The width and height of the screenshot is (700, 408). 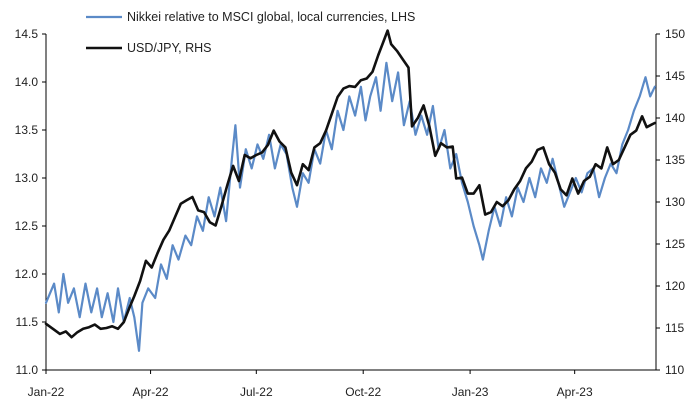 I want to click on right-tick-label: 110, so click(x=674, y=370).